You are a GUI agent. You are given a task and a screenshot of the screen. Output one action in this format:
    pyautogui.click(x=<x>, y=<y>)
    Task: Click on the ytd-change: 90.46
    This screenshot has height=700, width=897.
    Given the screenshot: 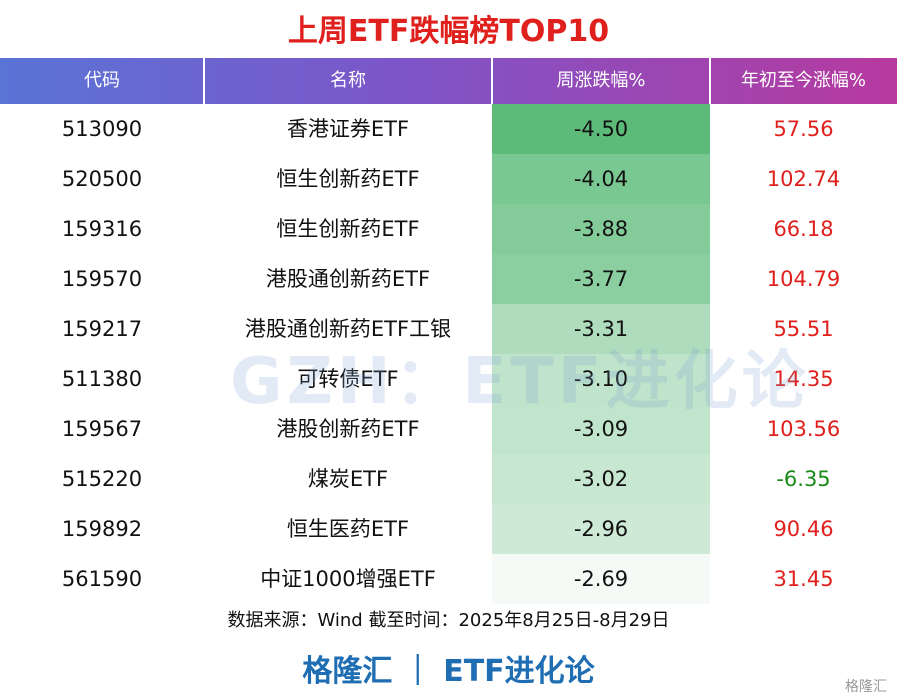 What is the action you would take?
    pyautogui.click(x=803, y=529)
    